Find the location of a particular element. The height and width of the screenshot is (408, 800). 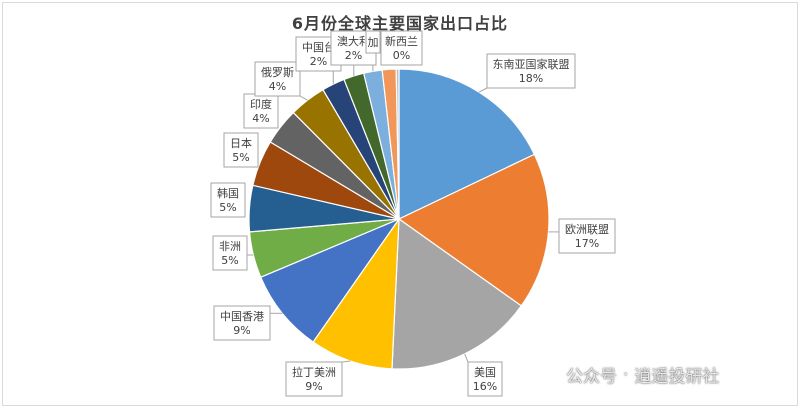

slice-label: 韩国 is located at coordinates (228, 193).